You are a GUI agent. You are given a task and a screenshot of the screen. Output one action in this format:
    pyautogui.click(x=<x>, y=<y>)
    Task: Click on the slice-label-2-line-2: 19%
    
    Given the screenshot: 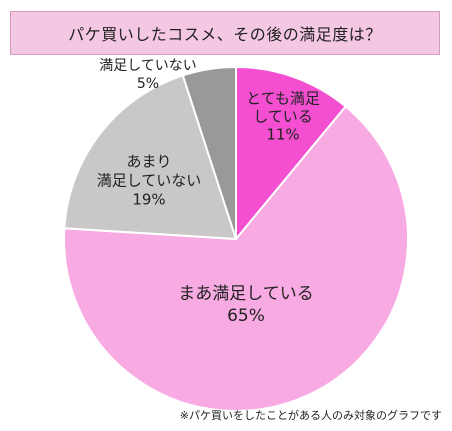 What is the action you would take?
    pyautogui.click(x=148, y=200)
    